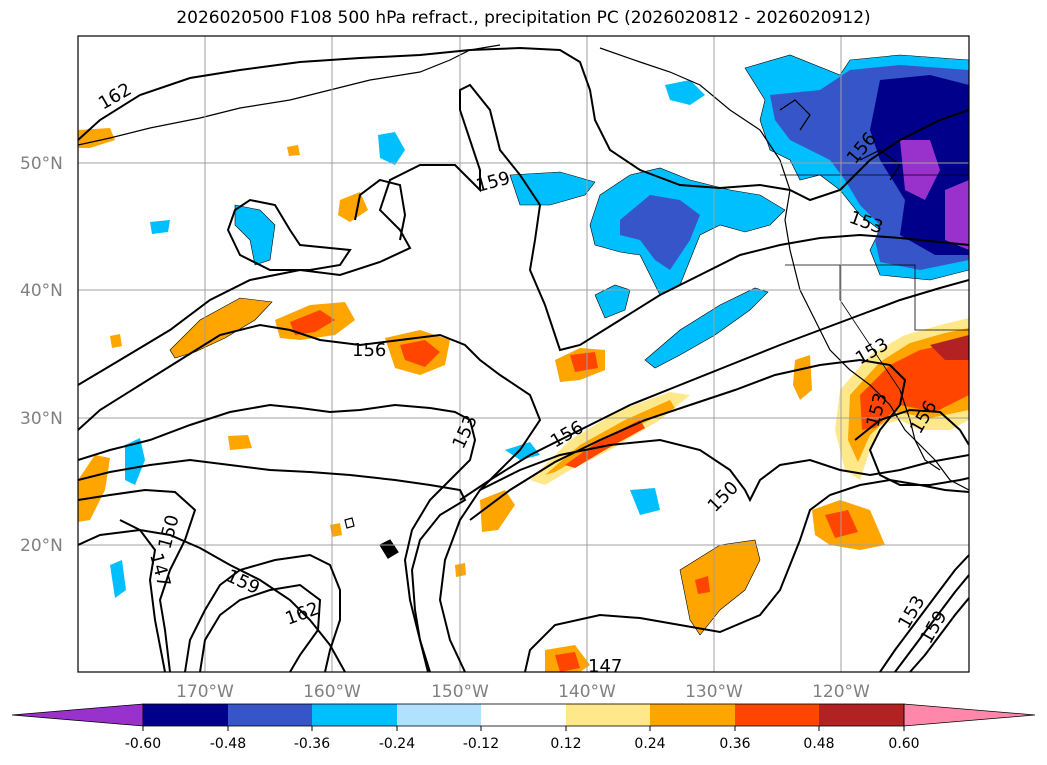  Describe the element at coordinates (143, 744) in the screenshot. I see `colorbar-tick-label: -0.60` at that location.